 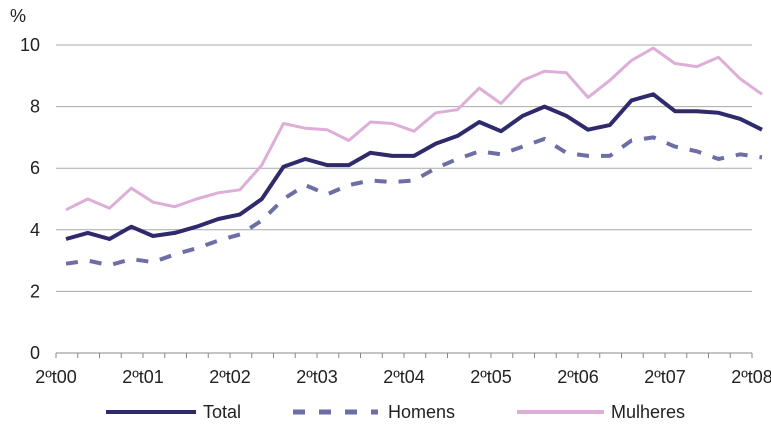 I want to click on x-tick-label: 2ºt05, so click(x=491, y=377).